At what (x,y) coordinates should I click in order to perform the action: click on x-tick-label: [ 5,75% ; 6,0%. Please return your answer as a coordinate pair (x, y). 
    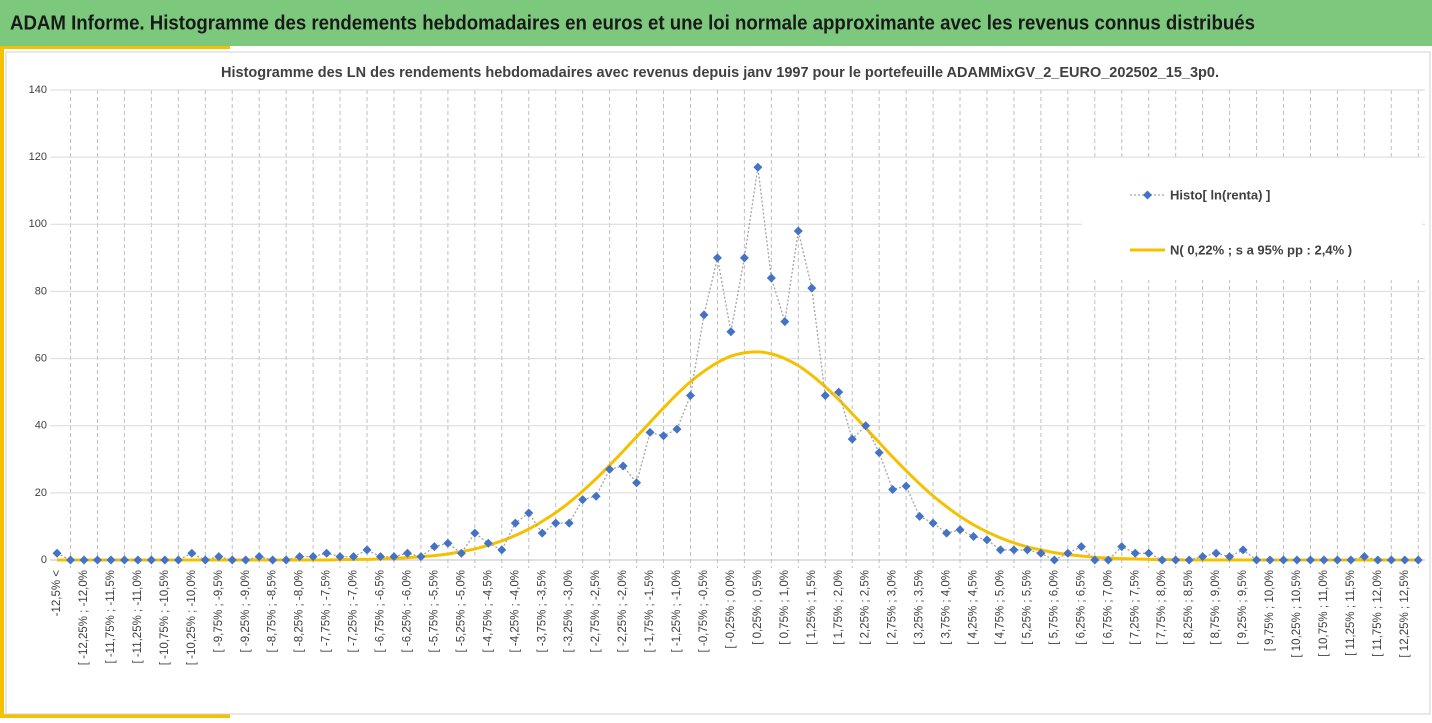
    Looking at the image, I should click on (1054, 607).